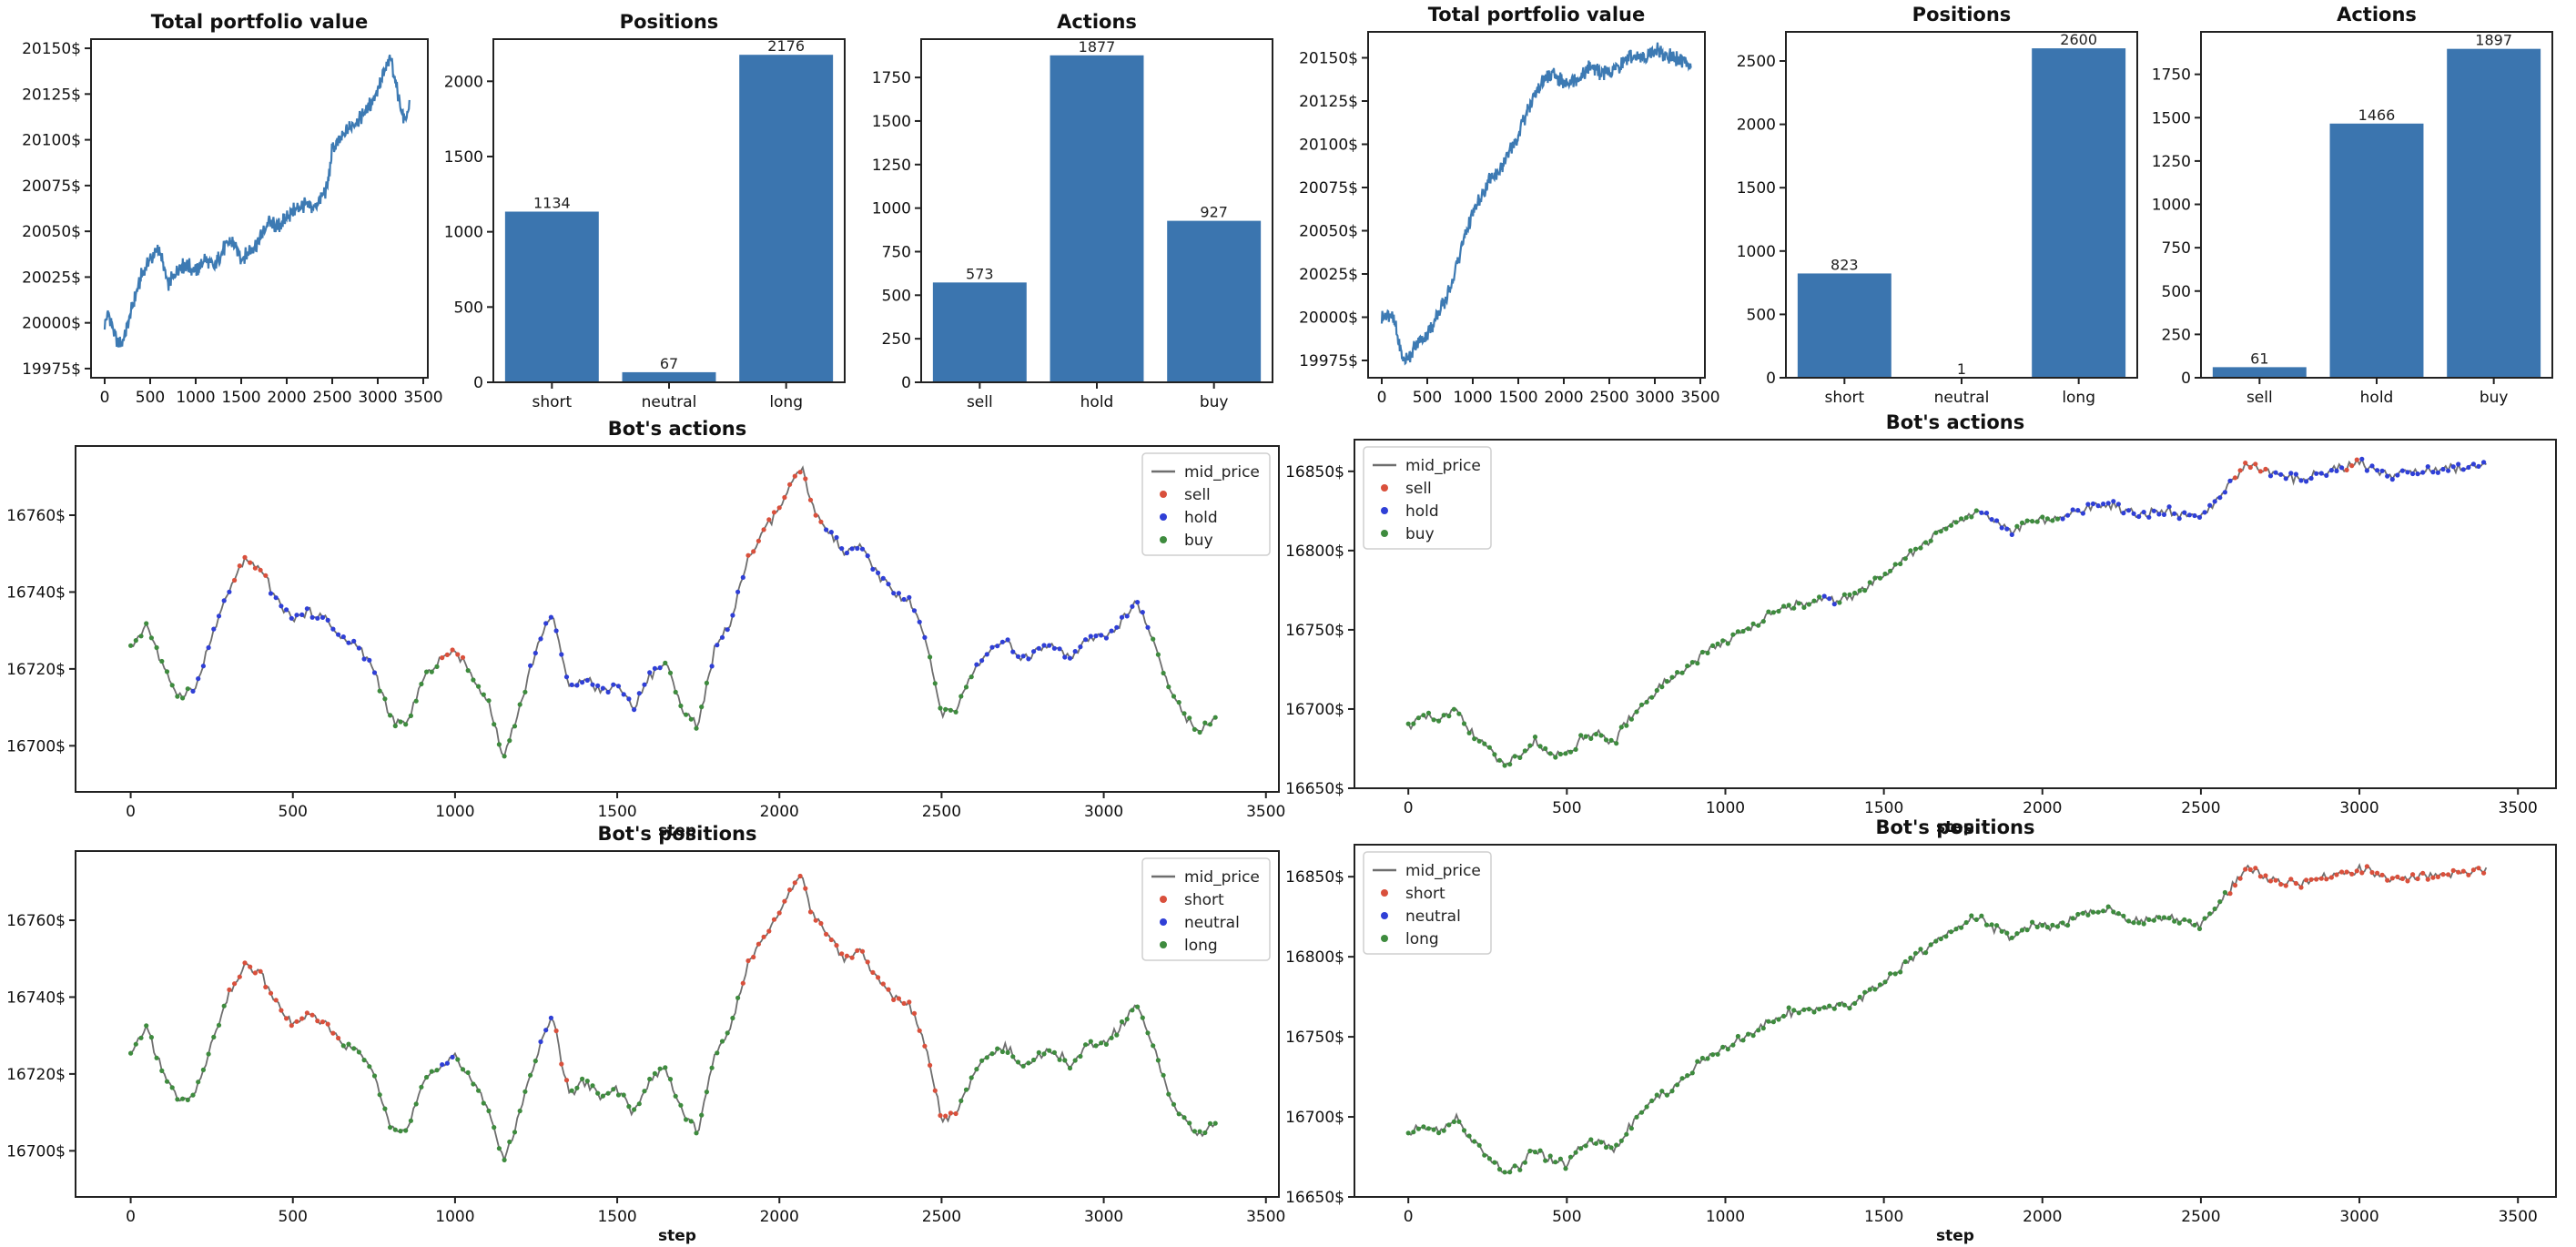  I want to click on left-bot-positions-xtick-label: 3500, so click(1265, 1217).